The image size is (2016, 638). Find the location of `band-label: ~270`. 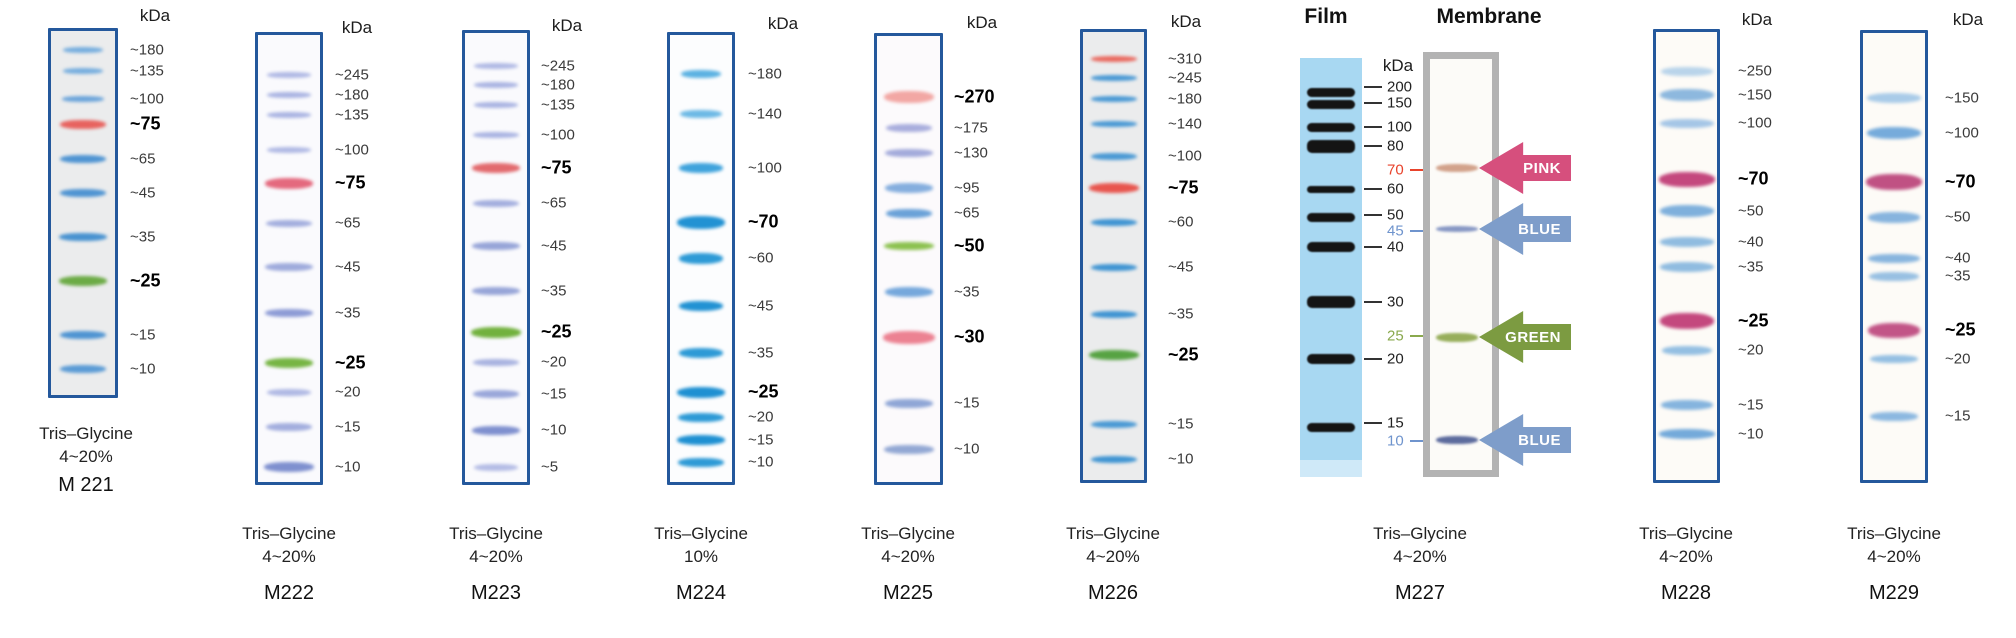

band-label: ~270 is located at coordinates (974, 96).